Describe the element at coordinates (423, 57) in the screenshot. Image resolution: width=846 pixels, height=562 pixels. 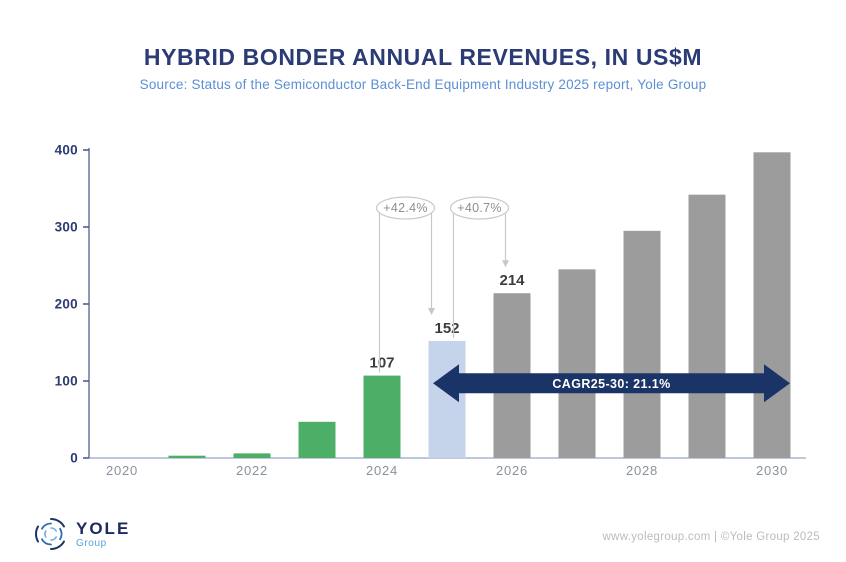
I see `page-title: HYBRID BONDER ANNUAL REVENUES, IN US$M` at that location.